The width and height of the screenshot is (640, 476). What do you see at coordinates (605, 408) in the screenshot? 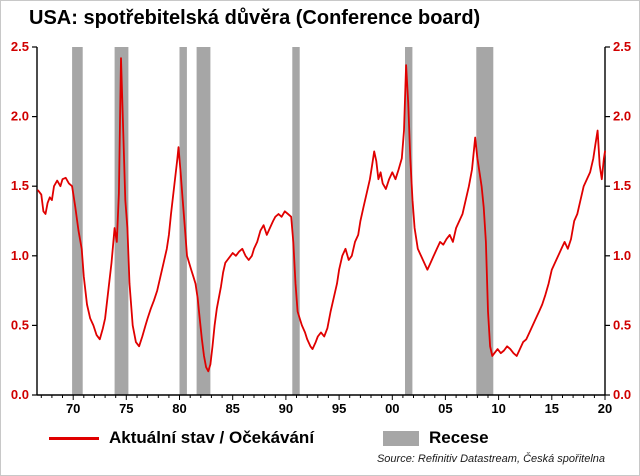
I see `x-tick-label: 20` at bounding box center [605, 408].